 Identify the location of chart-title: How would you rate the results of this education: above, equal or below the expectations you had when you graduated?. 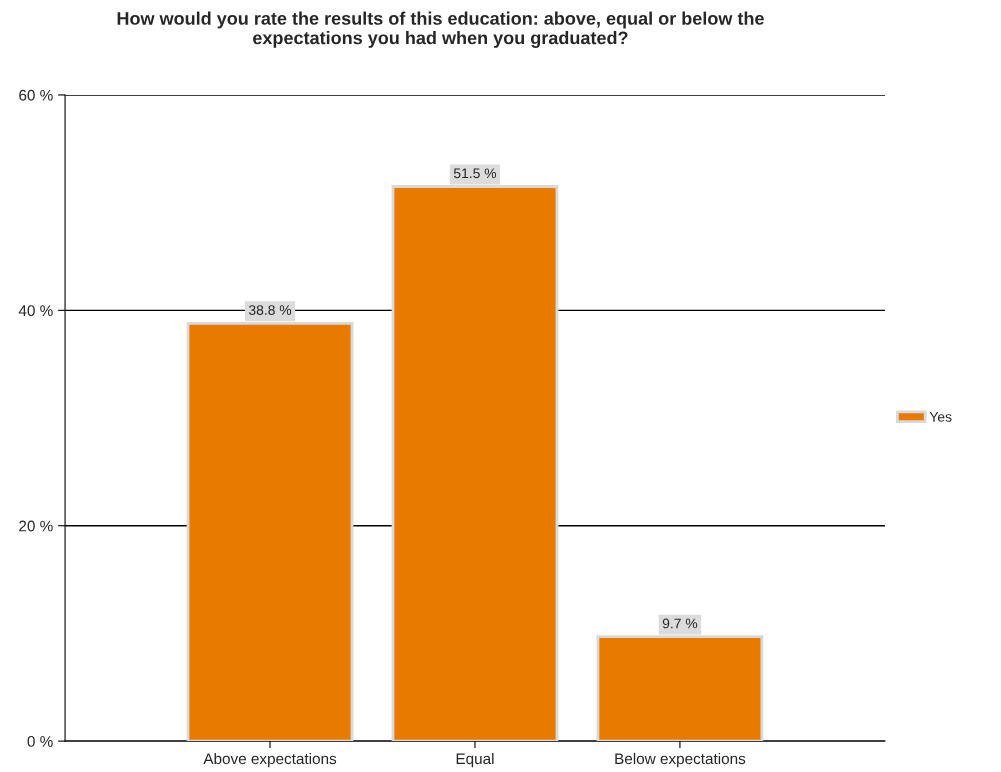
(440, 29).